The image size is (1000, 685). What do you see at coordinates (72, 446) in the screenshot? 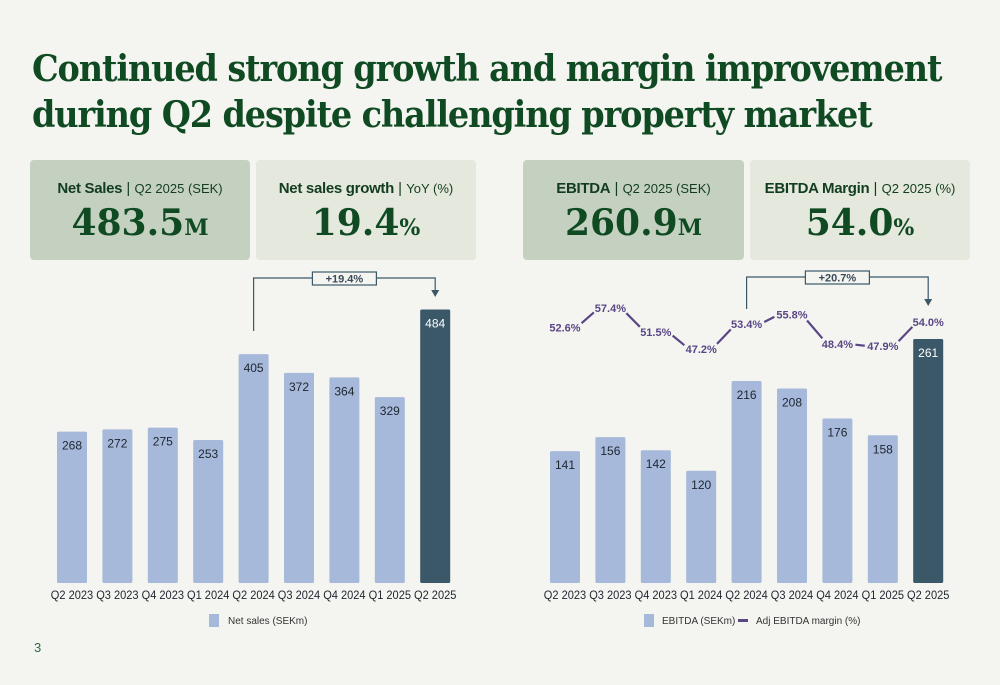
I see `bar-value-label: 268` at bounding box center [72, 446].